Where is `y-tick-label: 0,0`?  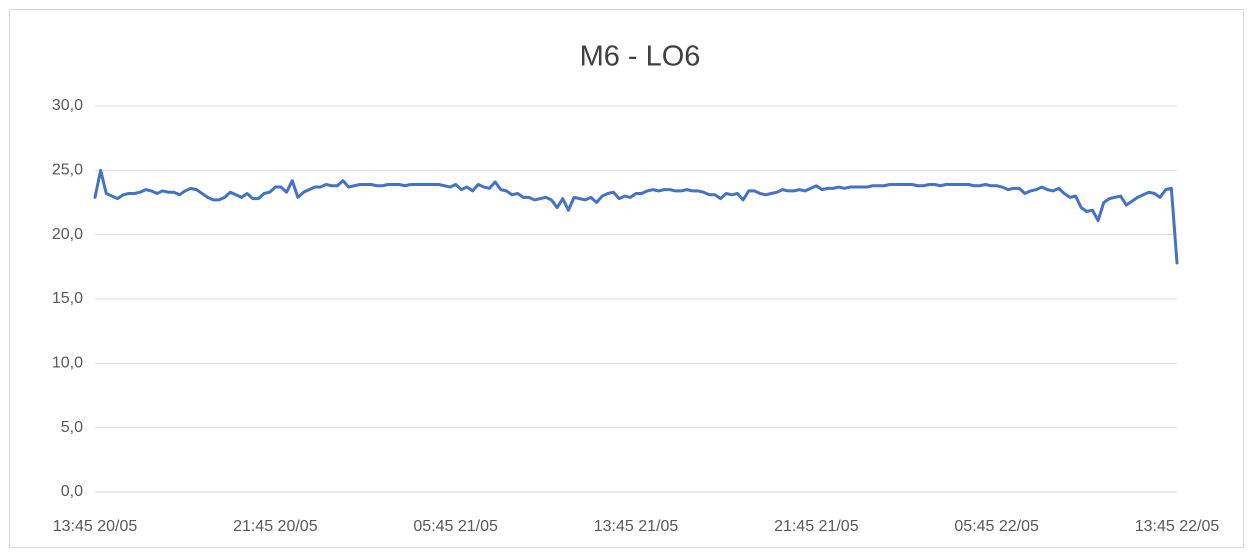 y-tick-label: 0,0 is located at coordinates (72, 491).